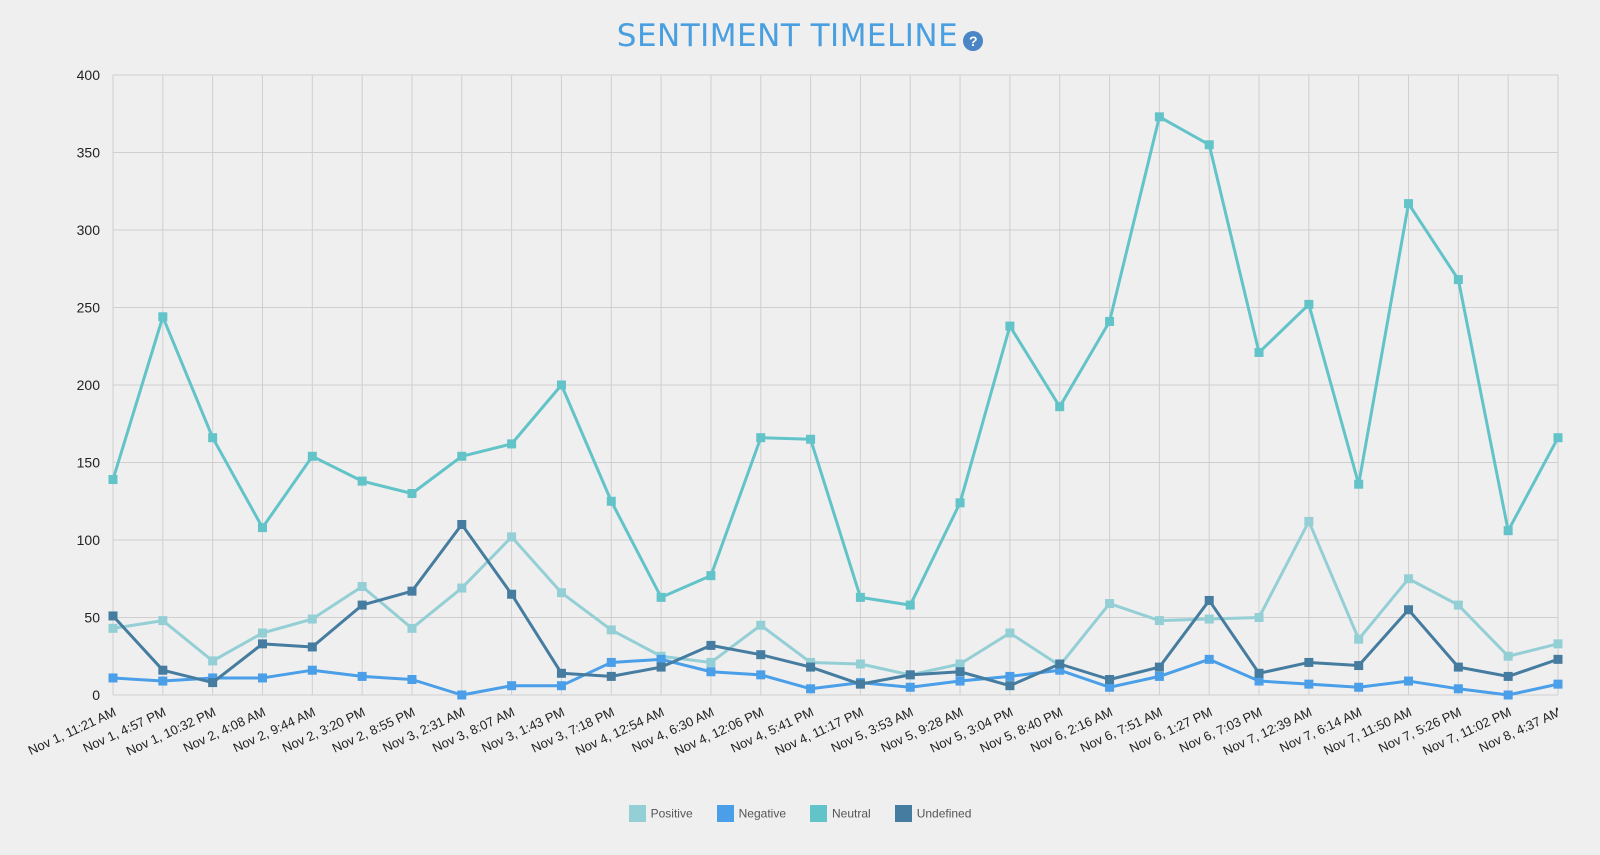  I want to click on data-point-neutral: Neutral: 221, so click(1259, 352).